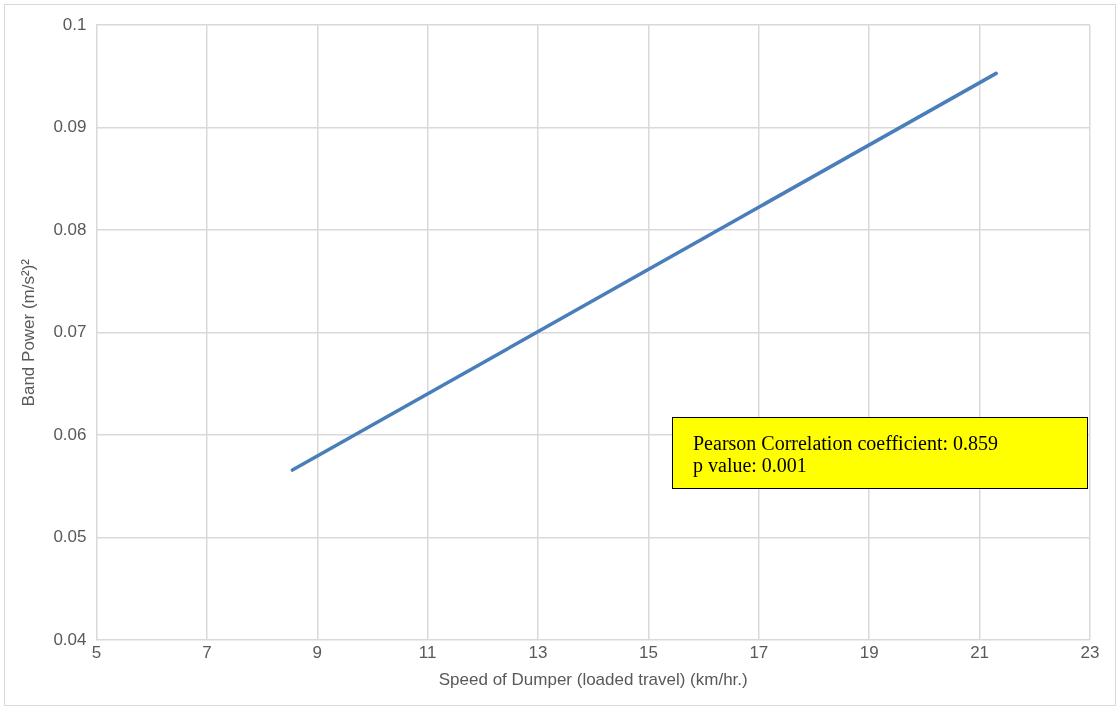 The width and height of the screenshot is (1118, 710). Describe the element at coordinates (70, 229) in the screenshot. I see `y-tick-label: 0.08` at that location.